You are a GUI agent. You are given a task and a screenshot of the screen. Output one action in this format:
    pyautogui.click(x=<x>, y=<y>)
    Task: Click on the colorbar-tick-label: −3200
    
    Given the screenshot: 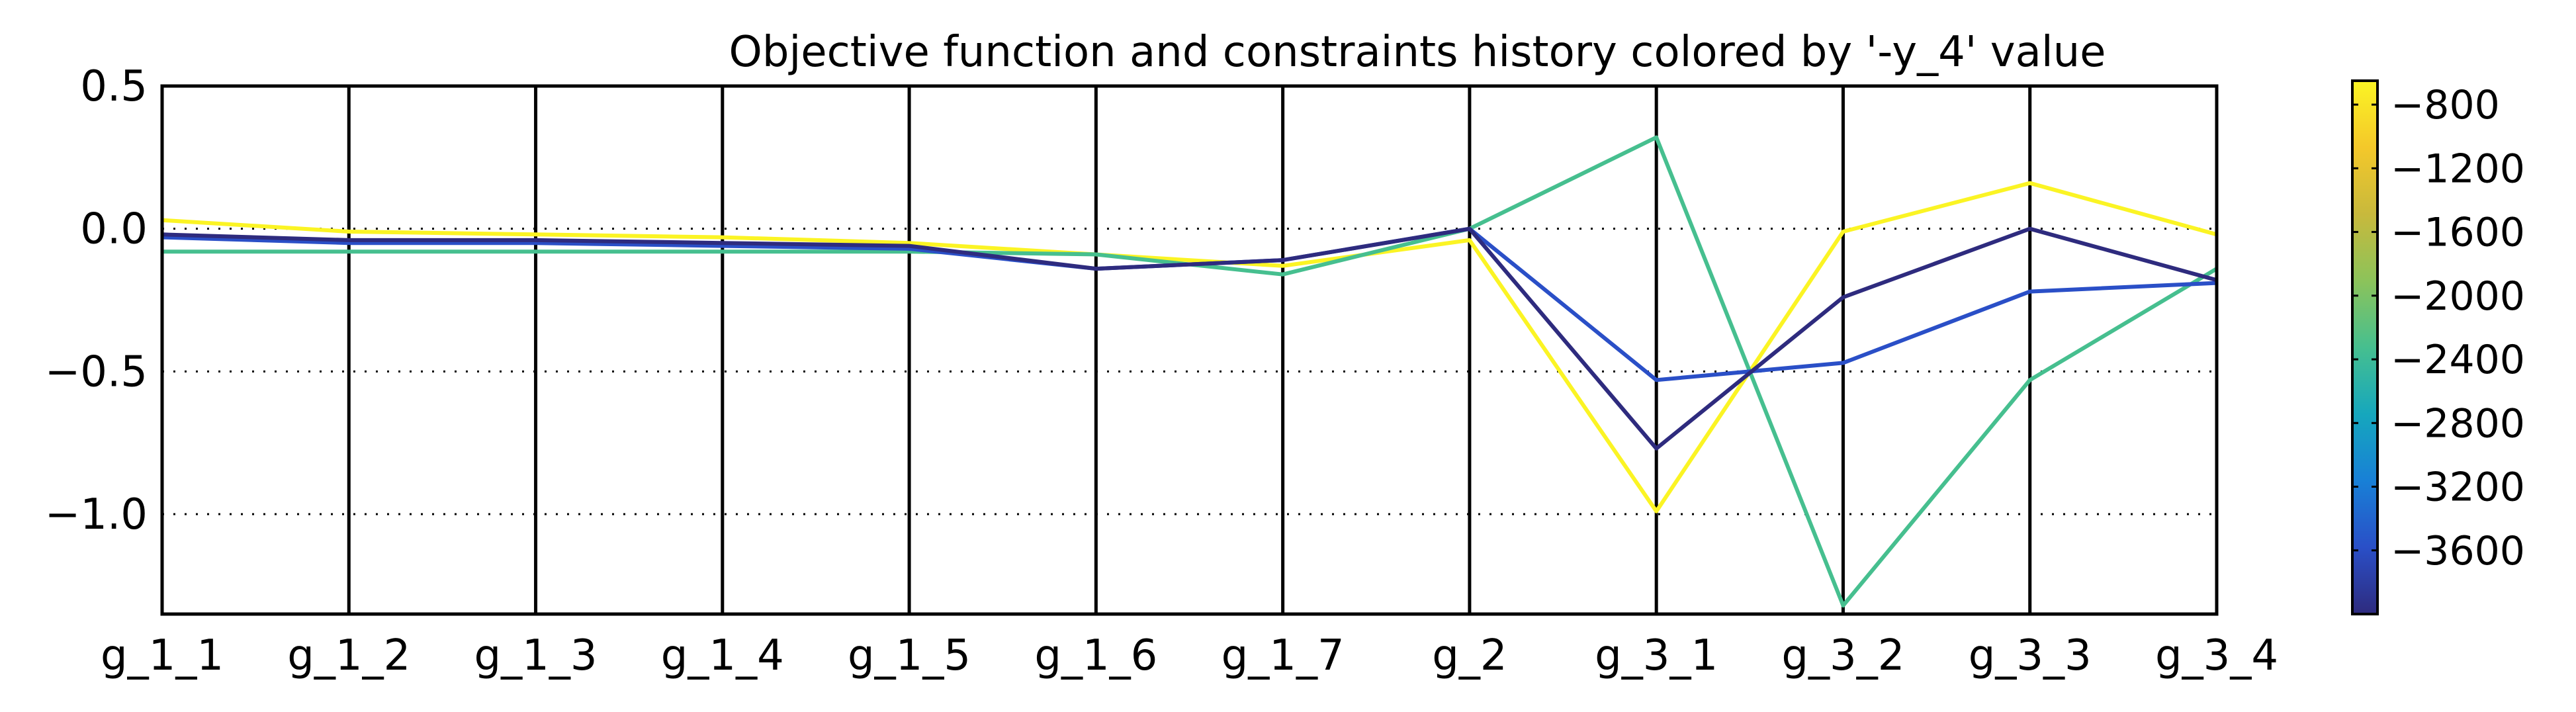 What is the action you would take?
    pyautogui.click(x=2458, y=488)
    